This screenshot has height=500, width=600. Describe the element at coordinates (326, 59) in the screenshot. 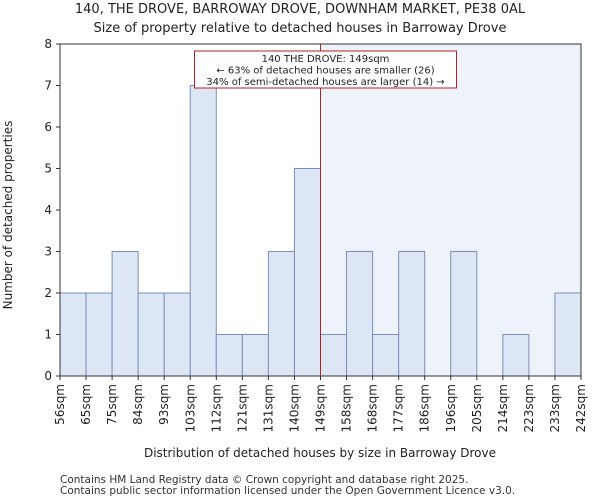

I see `annotation-line: 140 THE DROVE: 149sqm` at that location.